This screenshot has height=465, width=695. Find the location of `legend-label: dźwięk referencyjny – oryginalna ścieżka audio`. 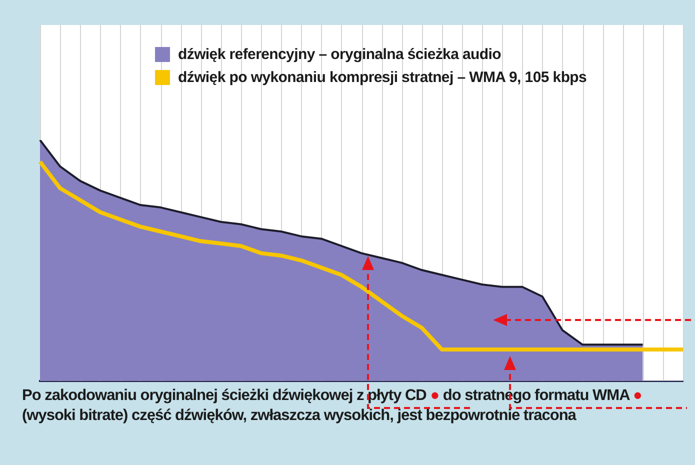

legend-label: dźwięk referencyjny – oryginalna ścieżka audio is located at coordinates (340, 54).